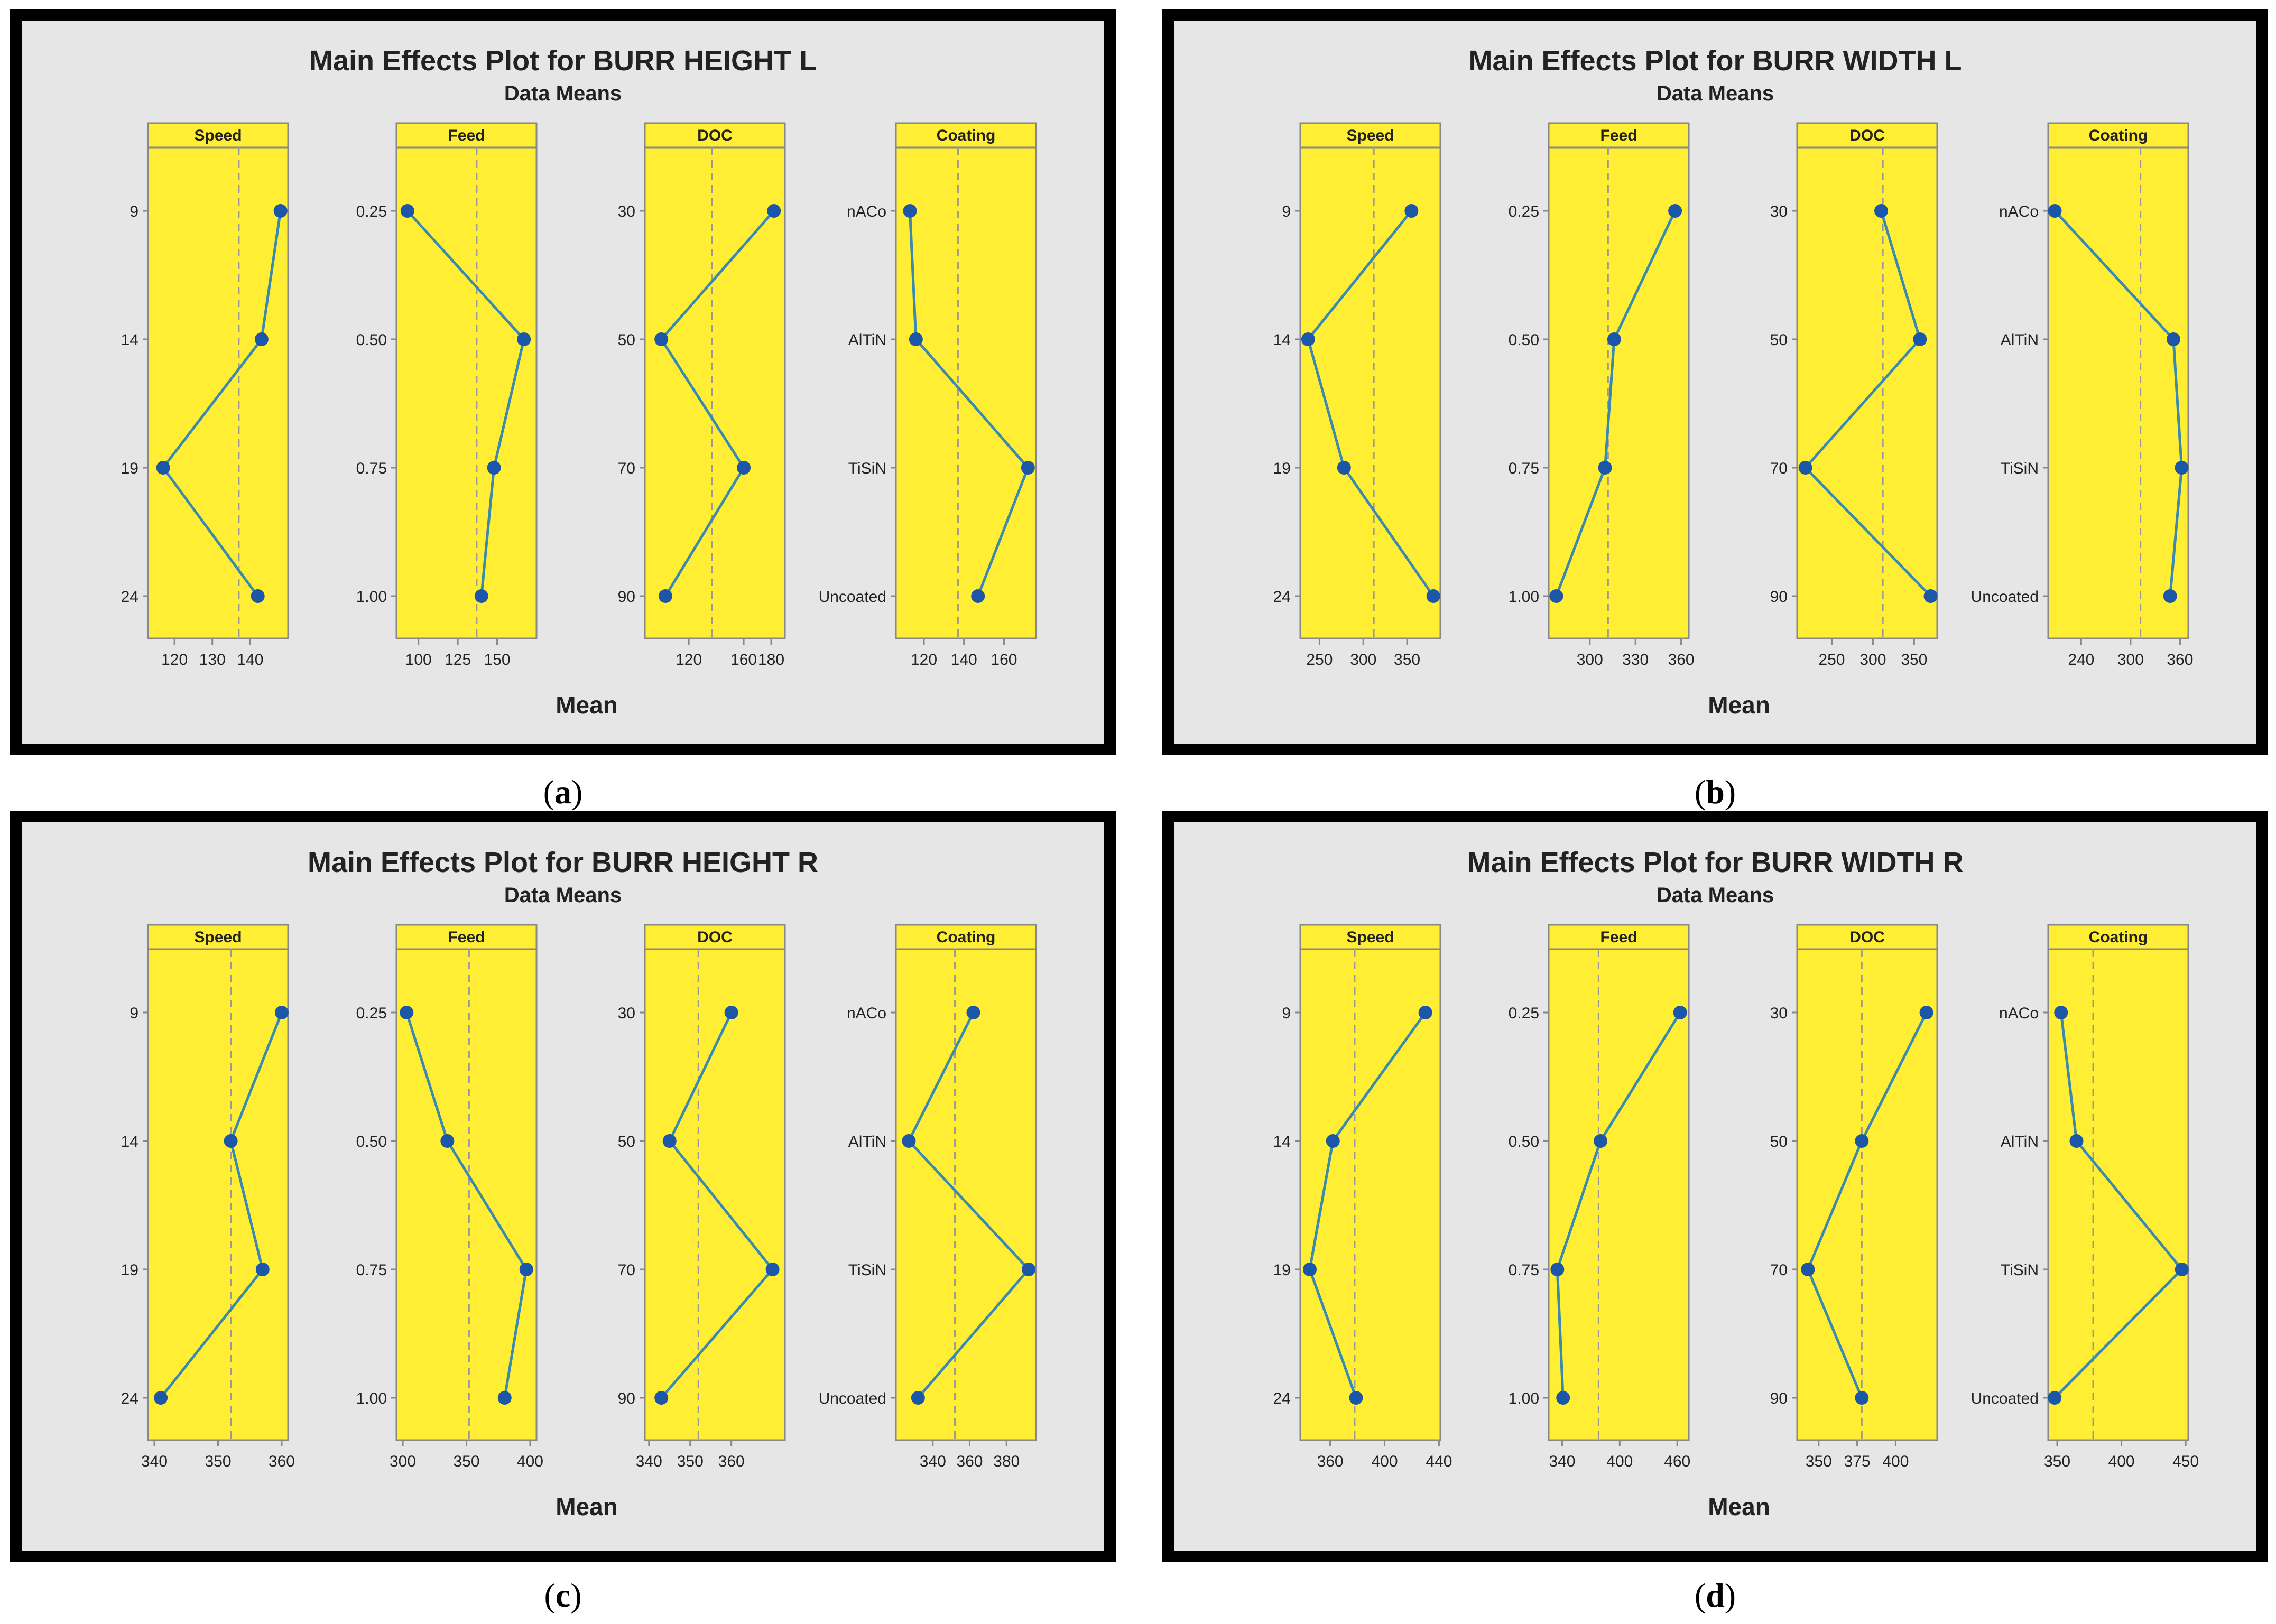  Describe the element at coordinates (418, 660) in the screenshot. I see `x-tick-label: 100` at that location.